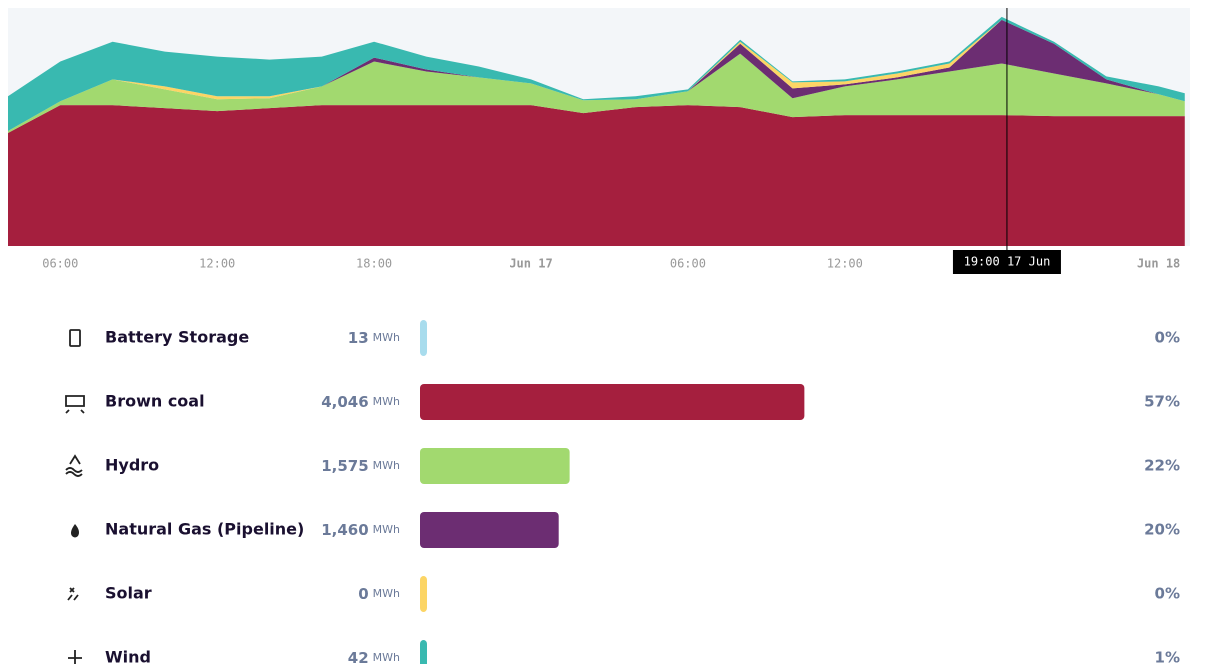 The height and width of the screenshot is (664, 1206). Describe the element at coordinates (344, 530) in the screenshot. I see `value-number: 1,460` at that location.